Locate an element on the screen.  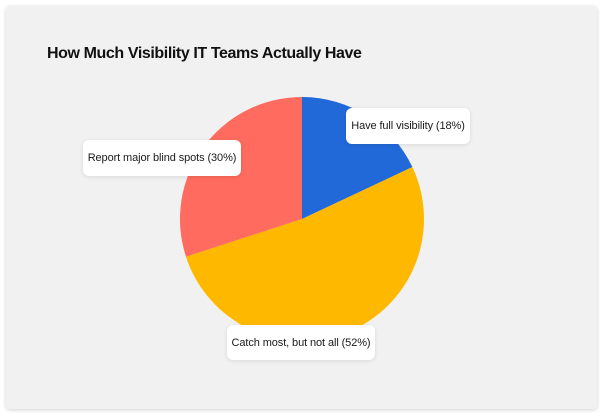
label-blind-spots-text: Report major blind spots (30%) is located at coordinates (162, 158).